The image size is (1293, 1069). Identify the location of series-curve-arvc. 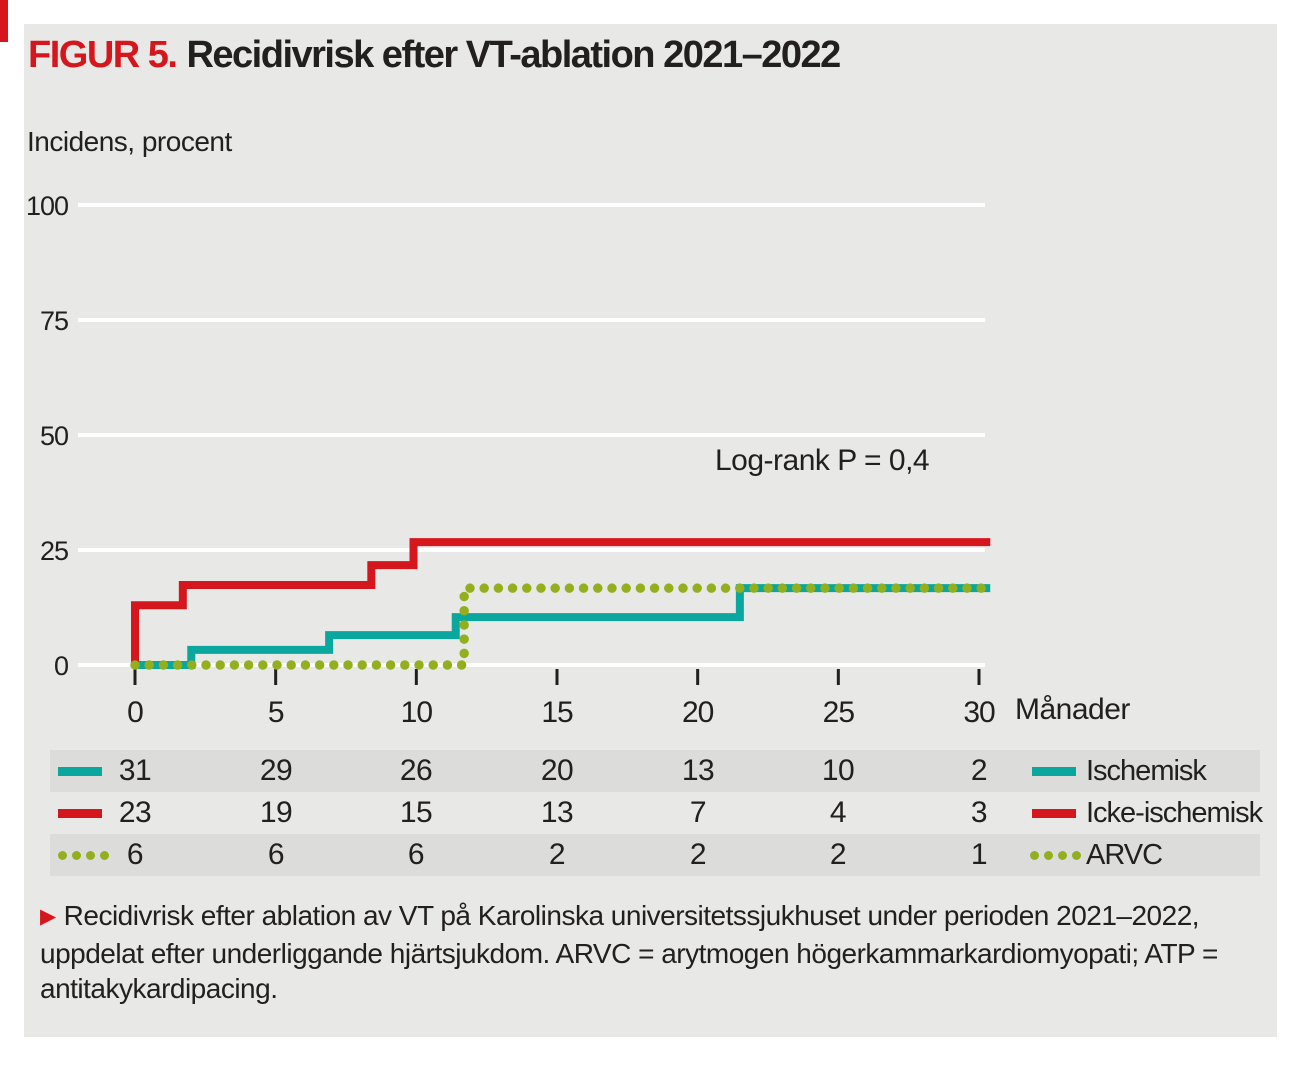
(563, 626).